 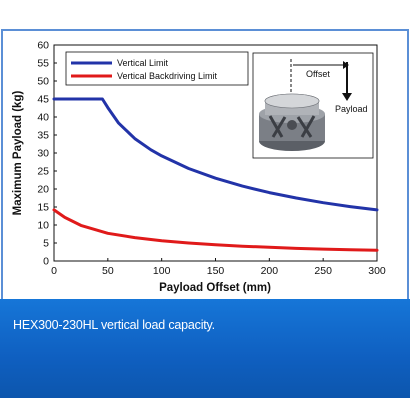 I want to click on x-axis-title: Payload Offset (mm), so click(x=215, y=288).